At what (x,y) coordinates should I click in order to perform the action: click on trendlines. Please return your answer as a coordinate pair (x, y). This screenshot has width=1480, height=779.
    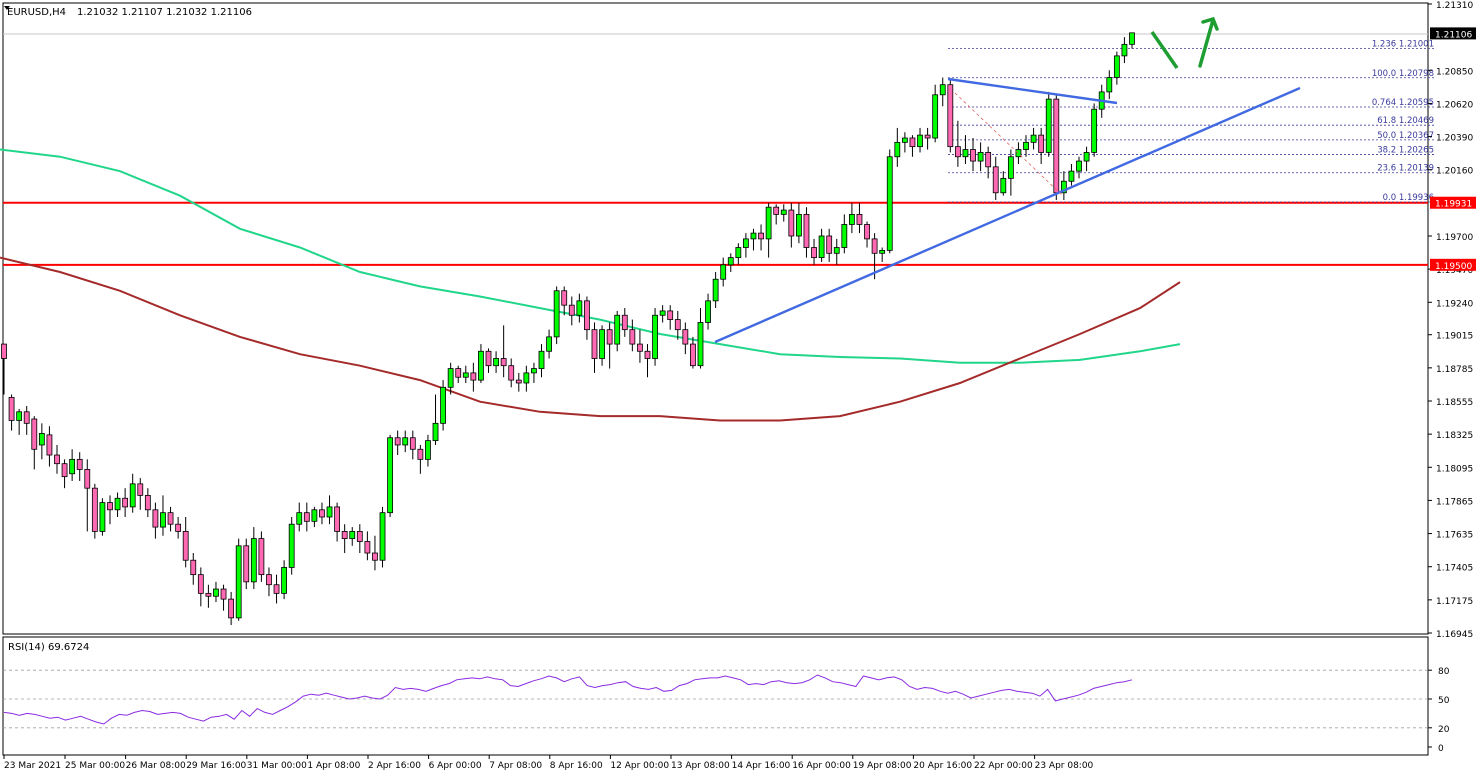
    Looking at the image, I should click on (1007, 210).